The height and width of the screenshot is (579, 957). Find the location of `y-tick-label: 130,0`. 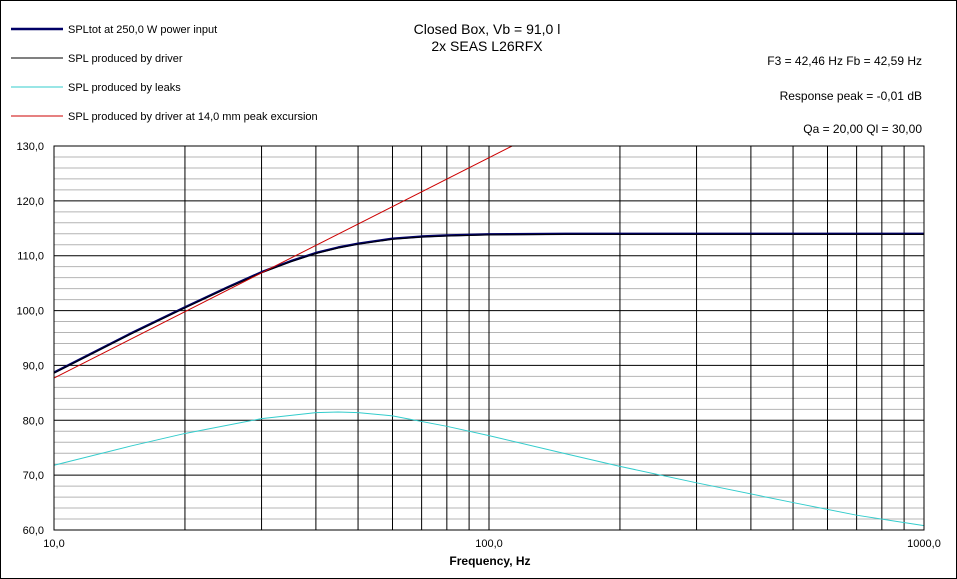

y-tick-label: 130,0 is located at coordinates (30, 147).